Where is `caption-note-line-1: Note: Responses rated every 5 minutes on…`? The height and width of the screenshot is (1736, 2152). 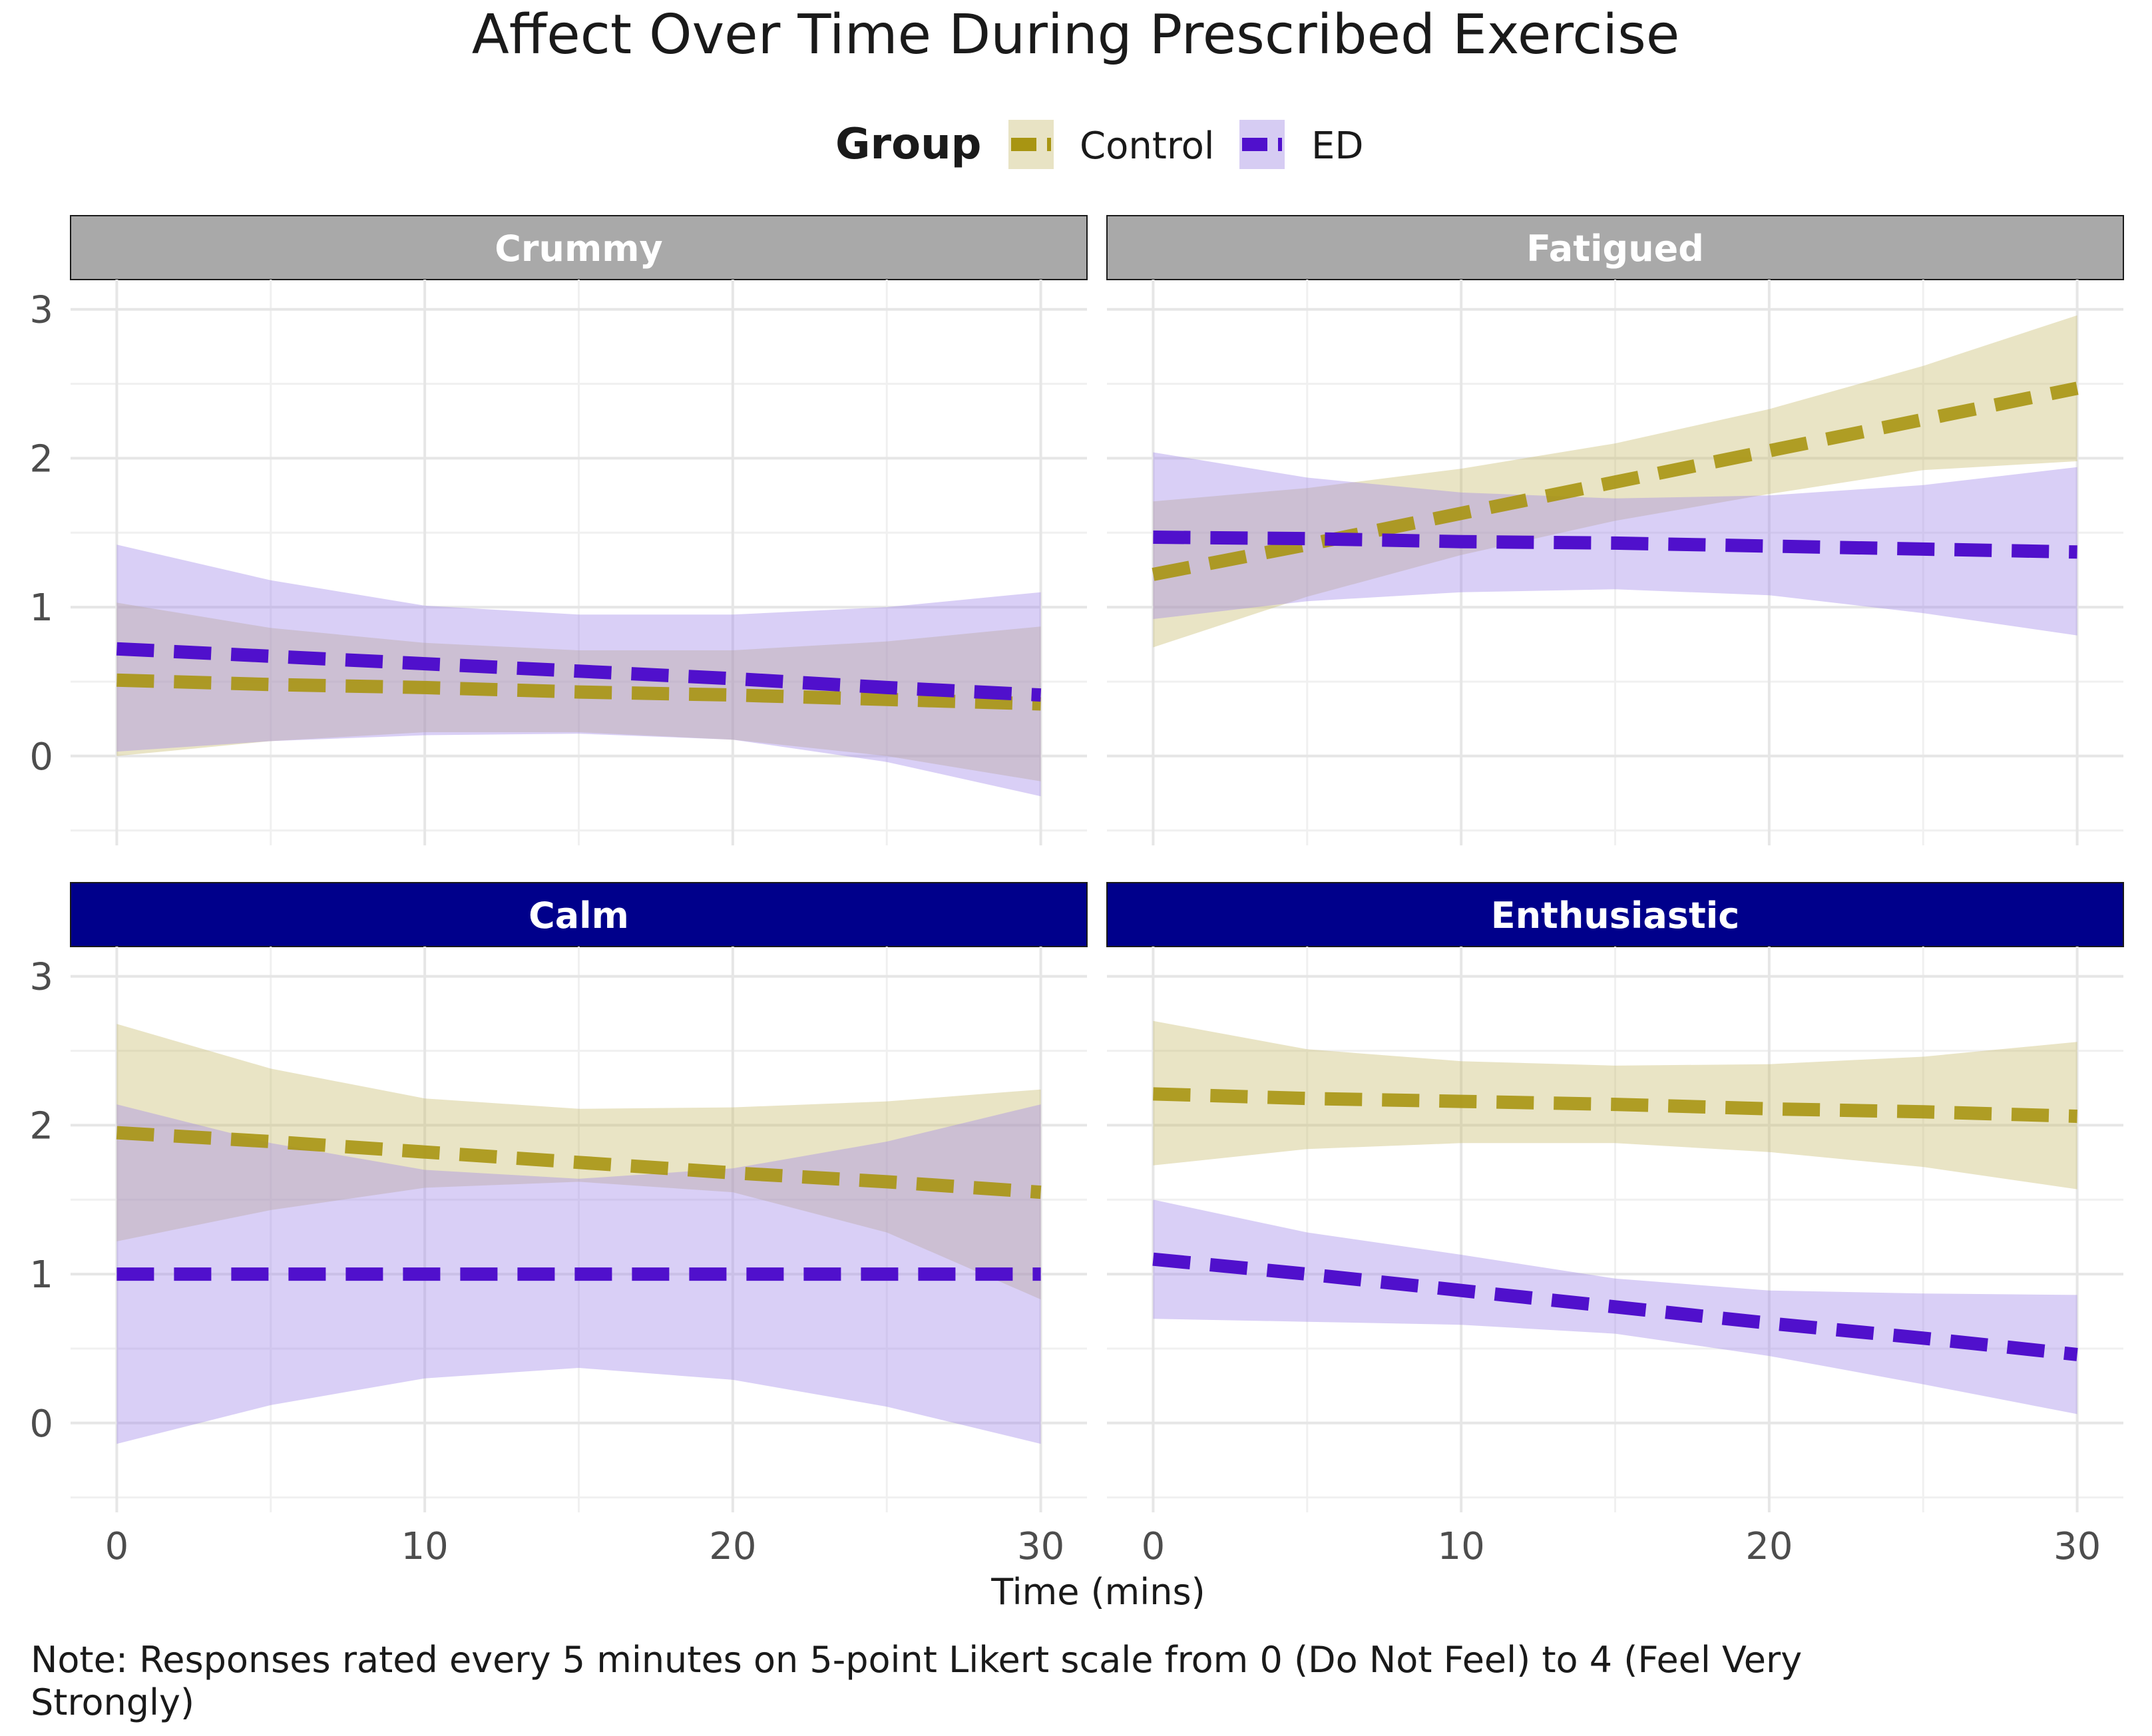 caption-note-line-1: Note: Responses rated every 5 minutes on… is located at coordinates (916, 1660).